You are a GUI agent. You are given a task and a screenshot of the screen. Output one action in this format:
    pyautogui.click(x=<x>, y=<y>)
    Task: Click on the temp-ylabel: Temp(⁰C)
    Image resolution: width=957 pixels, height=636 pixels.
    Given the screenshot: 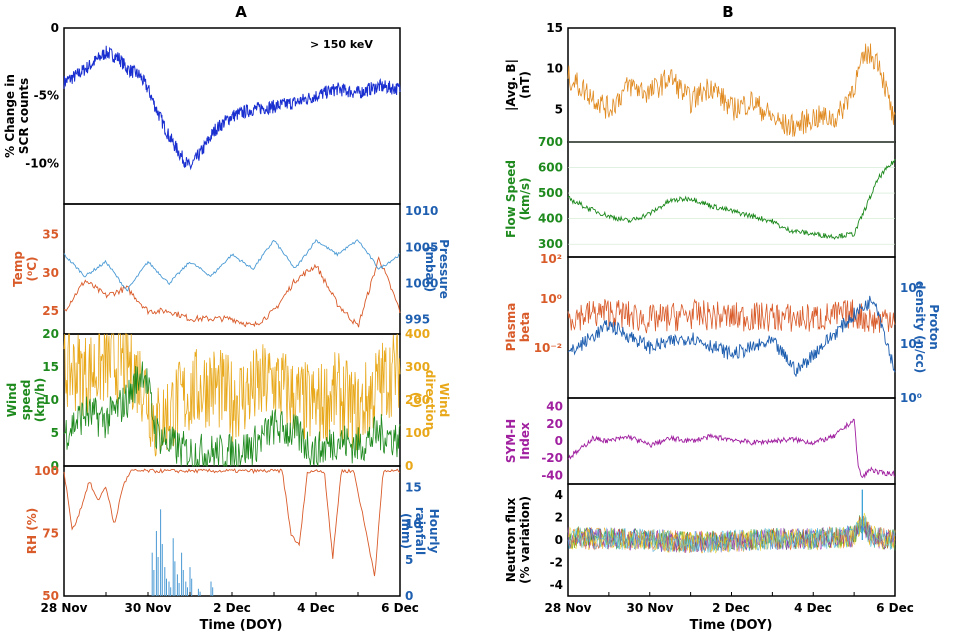 What is the action you would take?
    pyautogui.click(x=25, y=269)
    